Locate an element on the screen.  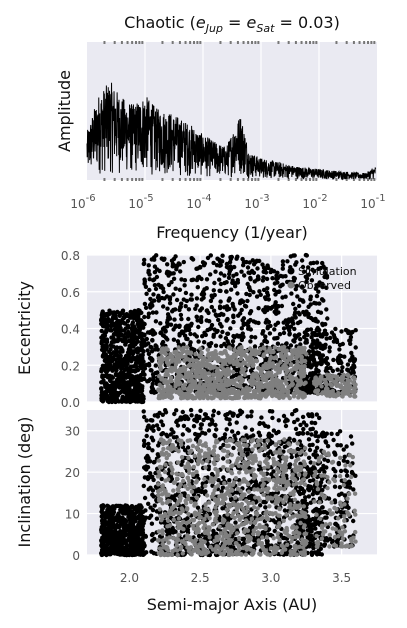
spectrum-x-ticks: 10-6 10-5 10-4 10-3 10-2 10-1 is located at coordinates (227, 202).